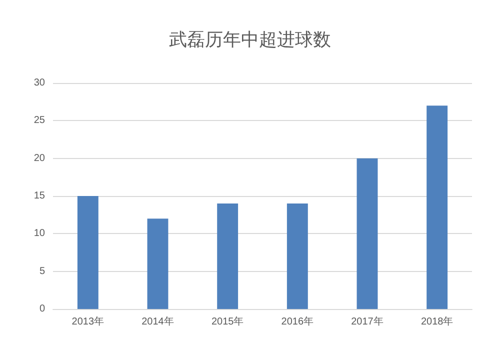 Image resolution: width=500 pixels, height=362 pixels. I want to click on x-tick-label: 2015年, so click(227, 322).